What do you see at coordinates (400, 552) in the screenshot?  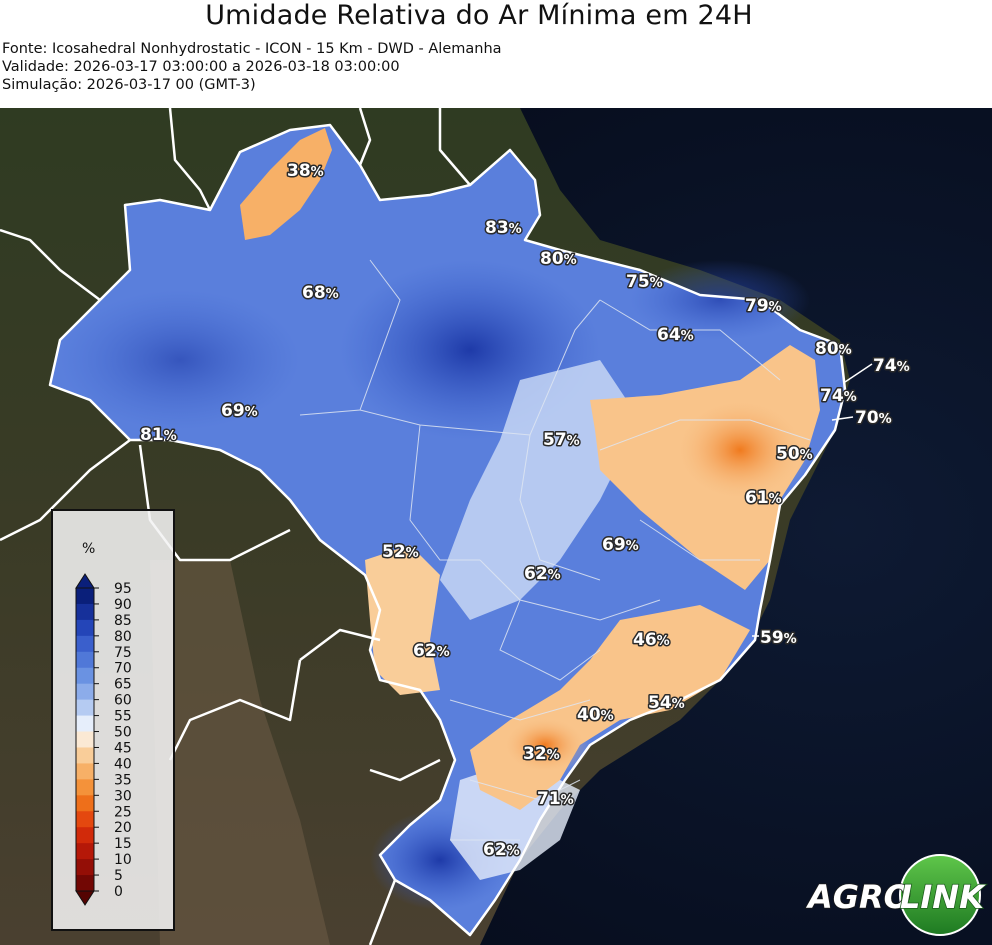 I see `reading-label: 52%` at bounding box center [400, 552].